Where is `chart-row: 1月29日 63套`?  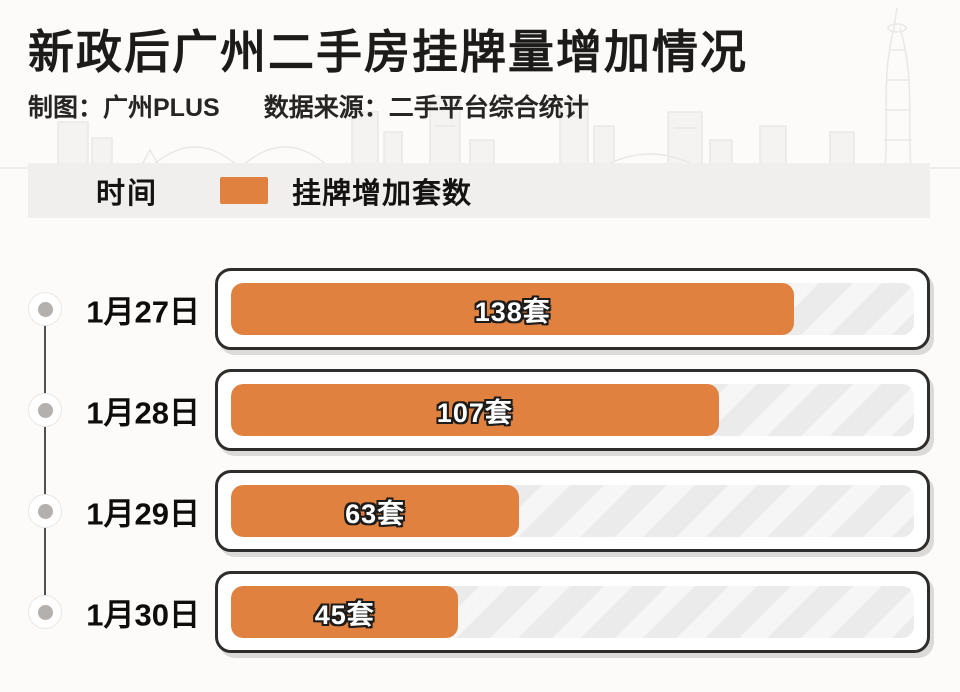 chart-row: 1月29日 63套 is located at coordinates (480, 511).